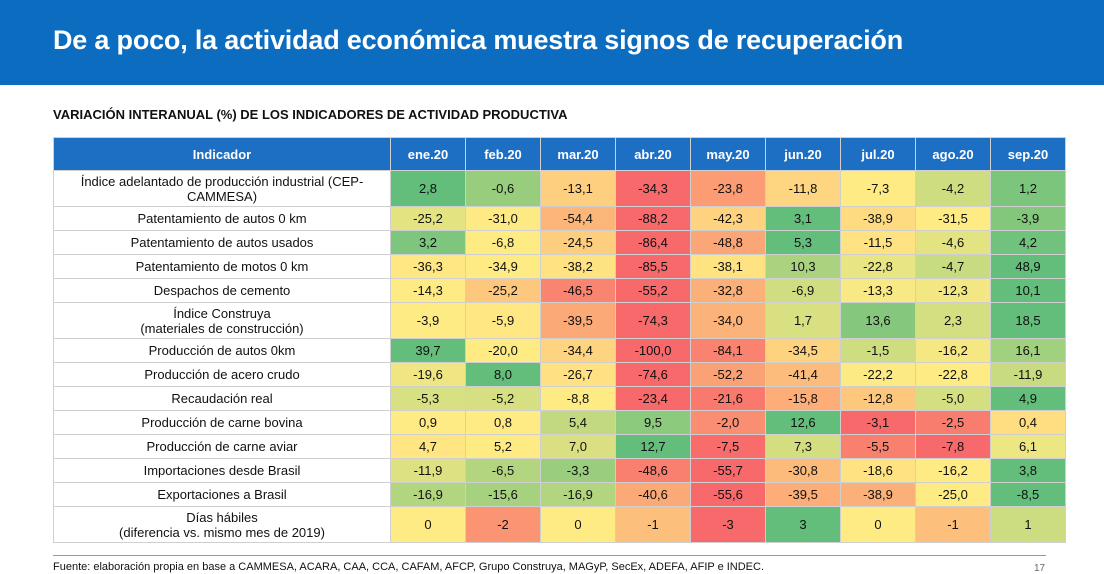 Image resolution: width=1104 pixels, height=574 pixels. What do you see at coordinates (953, 524) in the screenshot?
I see `value-cell: -1` at bounding box center [953, 524].